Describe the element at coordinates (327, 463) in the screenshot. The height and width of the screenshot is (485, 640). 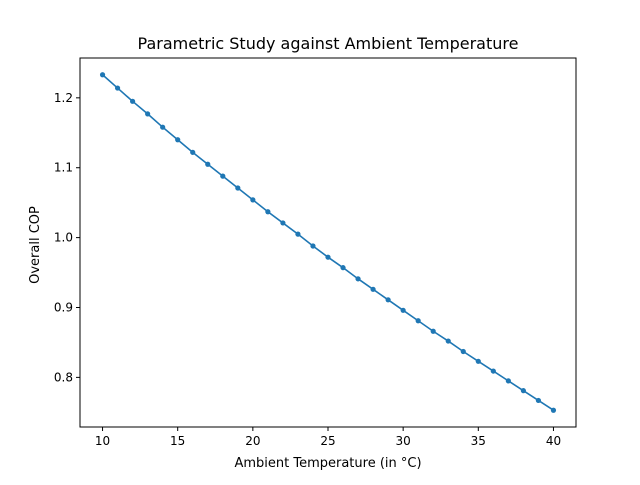
I see `x-axis-label: Ambient Temperature (in °C)` at that location.